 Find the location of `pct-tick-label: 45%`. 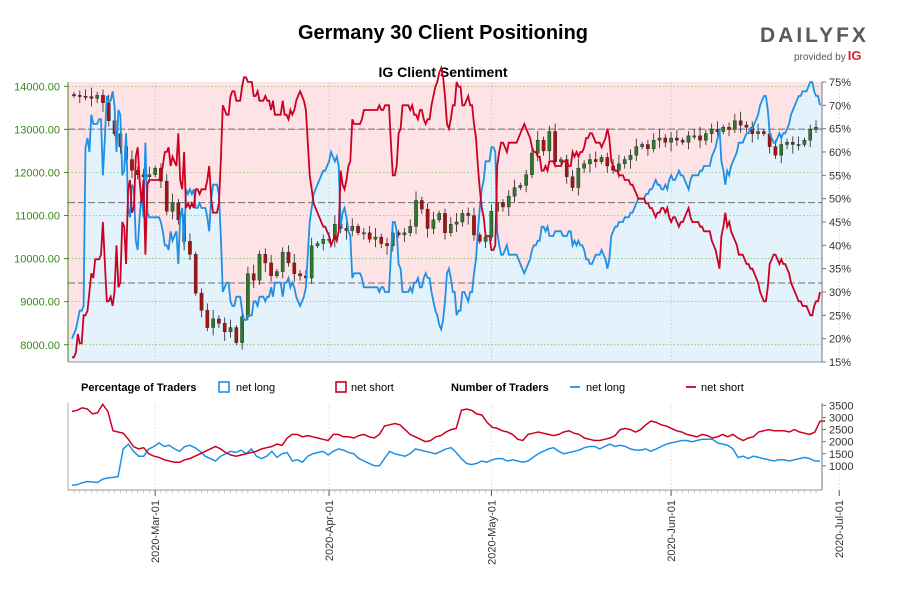

pct-tick-label: 45% is located at coordinates (840, 223).